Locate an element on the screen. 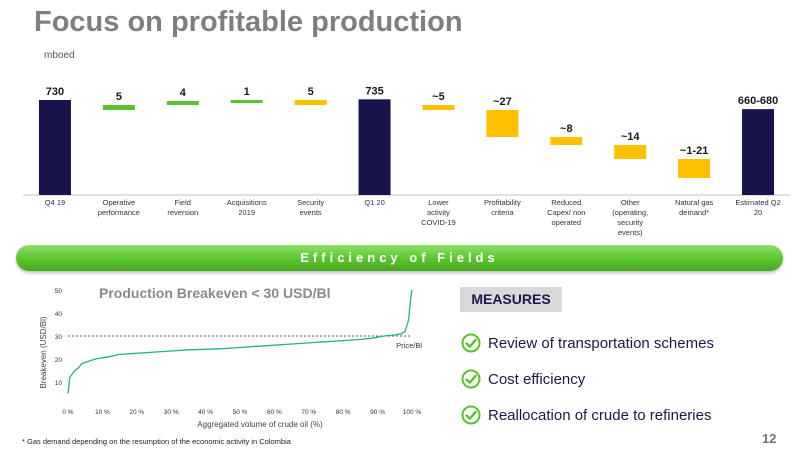  measure-text: Reallocation of crude to refineries is located at coordinates (600, 415).